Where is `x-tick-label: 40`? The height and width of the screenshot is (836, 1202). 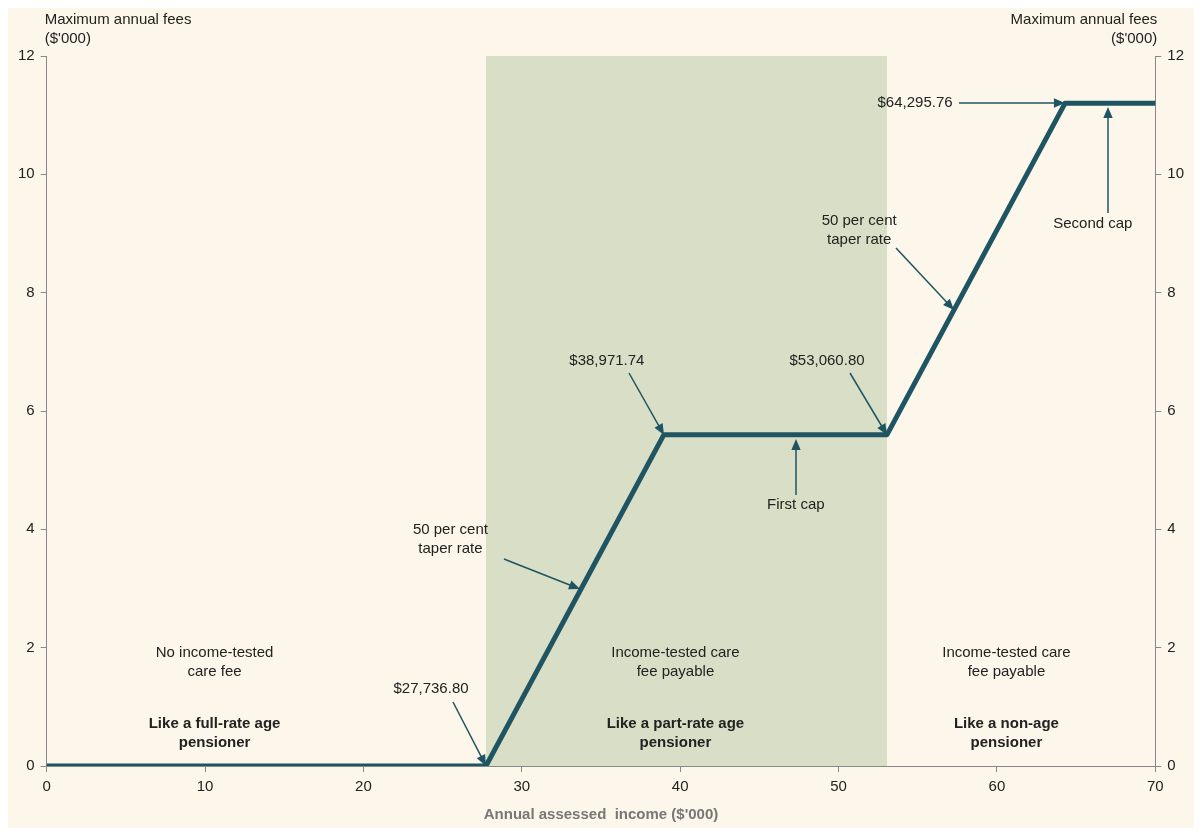 x-tick-label: 40 is located at coordinates (680, 786).